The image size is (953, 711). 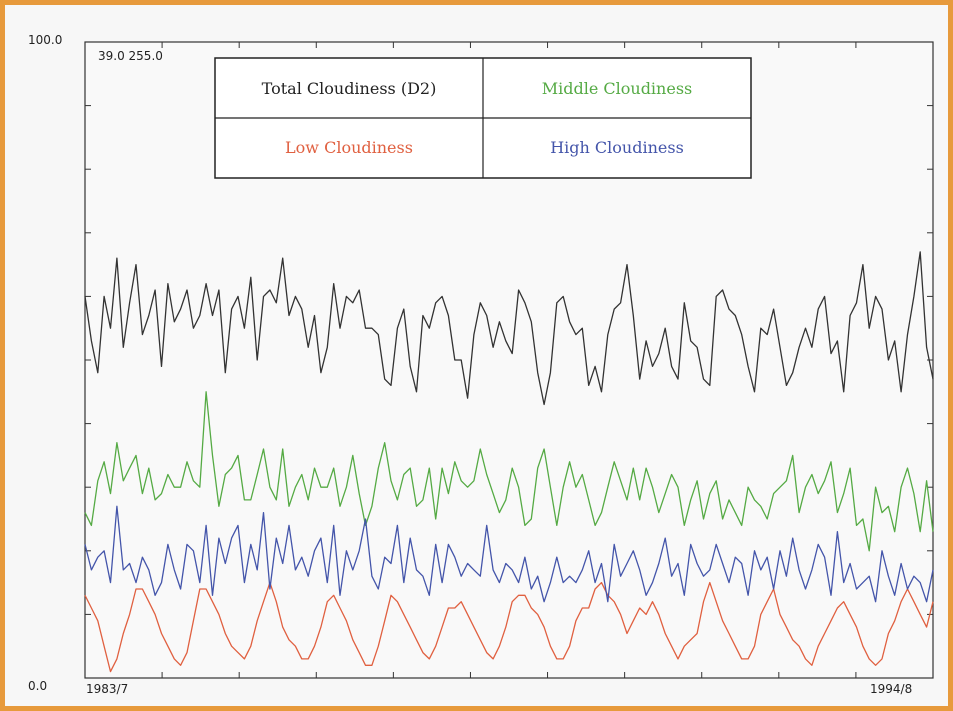 What do you see at coordinates (617, 147) in the screenshot?
I see `legend-entry-high: High Cloudiness` at bounding box center [617, 147].